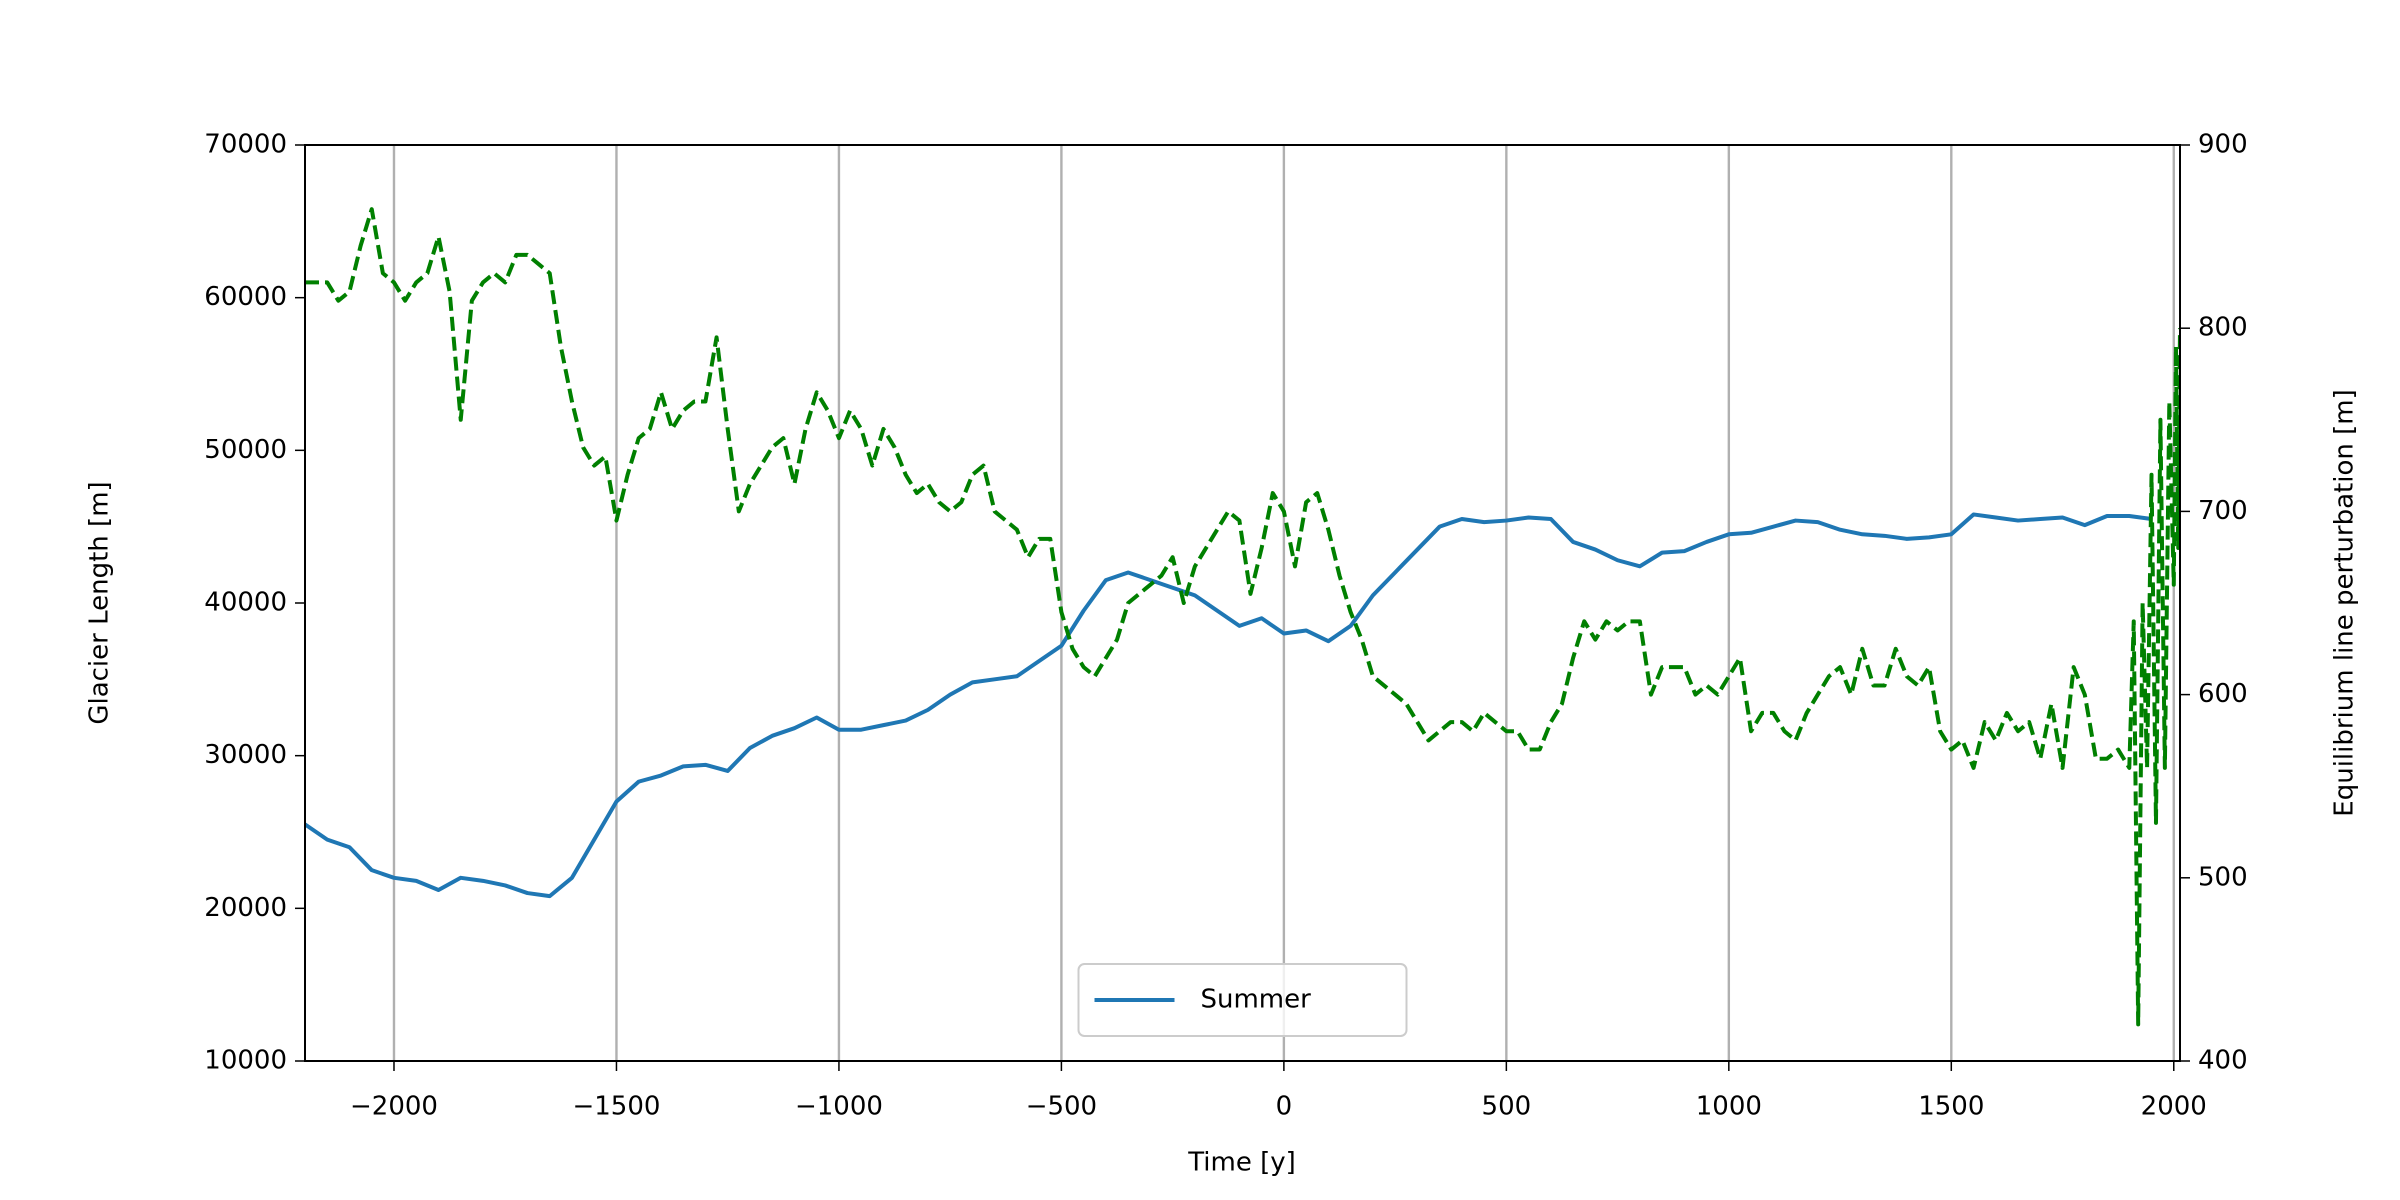  What do you see at coordinates (2345, 602) in the screenshot?
I see `y2-axis-label: Equilibrium line perturbation [m]` at bounding box center [2345, 602].